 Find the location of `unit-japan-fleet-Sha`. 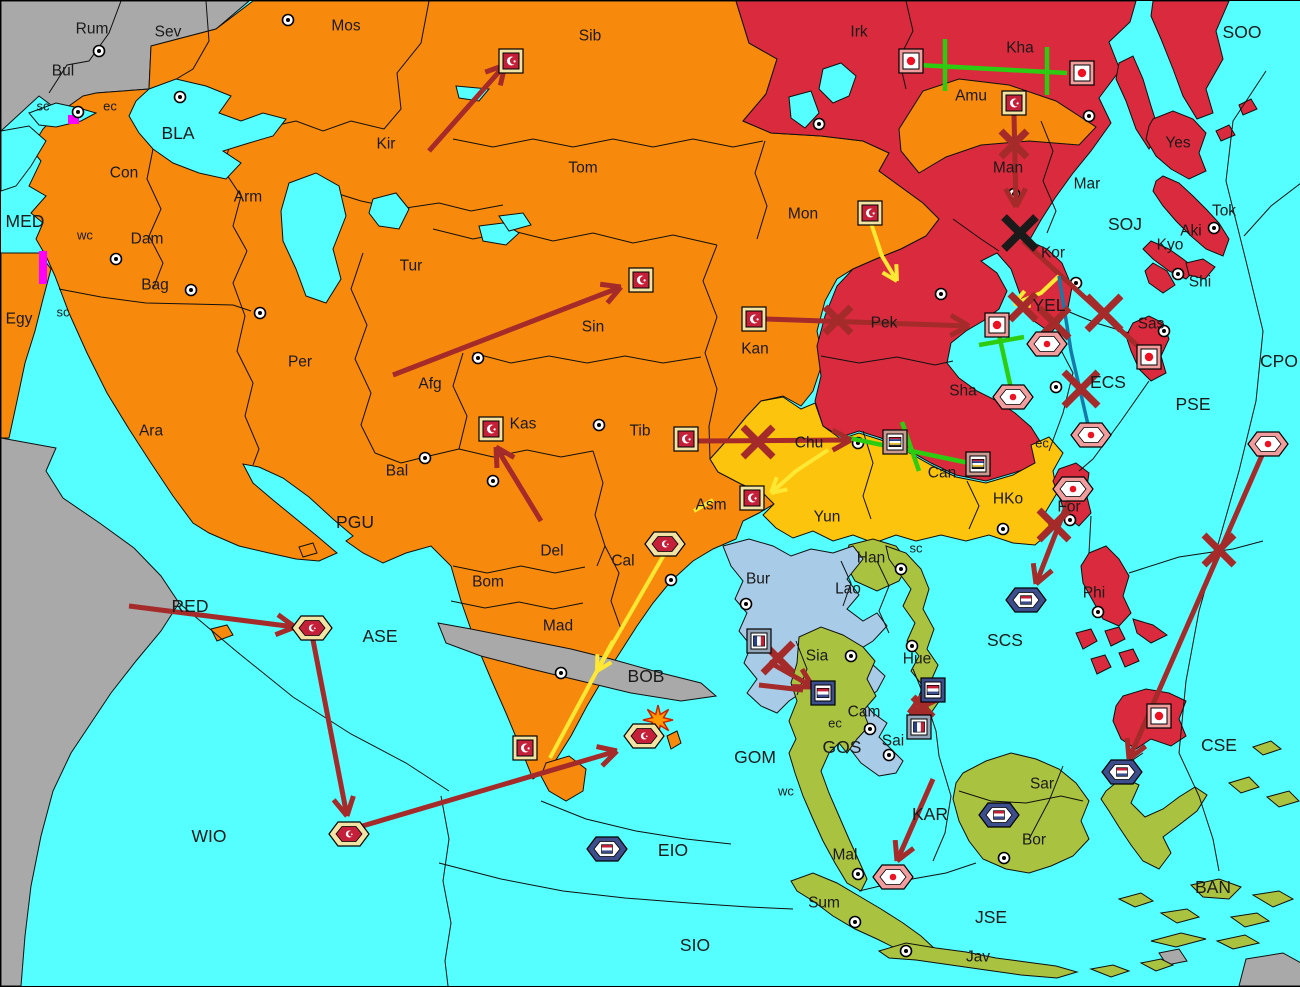

unit-japan-fleet-Sha is located at coordinates (1013, 397).